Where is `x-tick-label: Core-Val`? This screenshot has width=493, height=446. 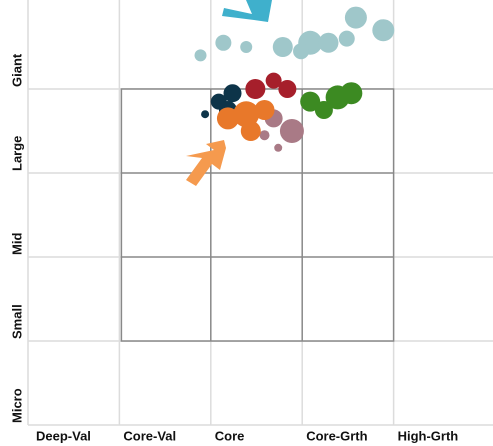
x-tick-label: Core-Val is located at coordinates (149, 435).